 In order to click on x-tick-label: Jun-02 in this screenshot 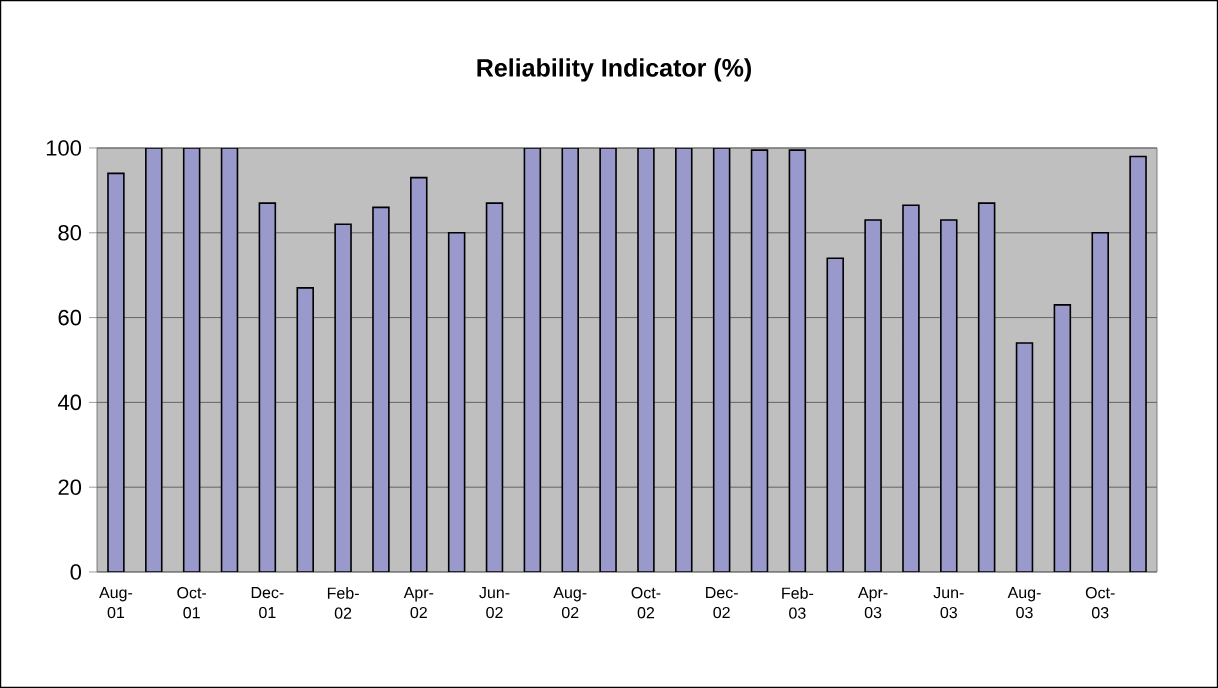, I will do `click(494, 603)`.